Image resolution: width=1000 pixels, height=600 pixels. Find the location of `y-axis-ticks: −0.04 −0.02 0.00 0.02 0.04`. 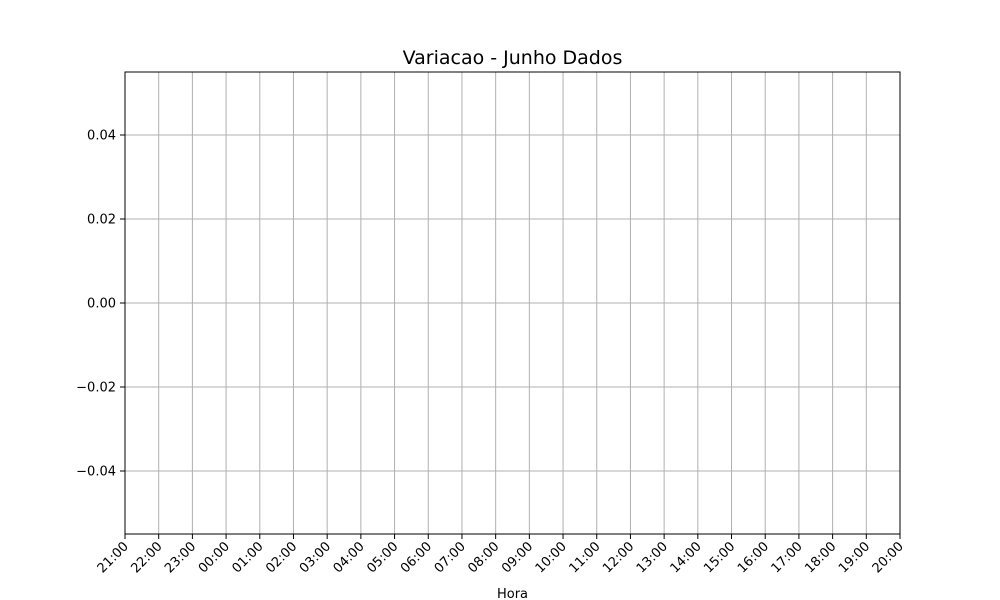

y-axis-ticks: −0.04 −0.02 0.00 0.02 0.04 is located at coordinates (100, 304).